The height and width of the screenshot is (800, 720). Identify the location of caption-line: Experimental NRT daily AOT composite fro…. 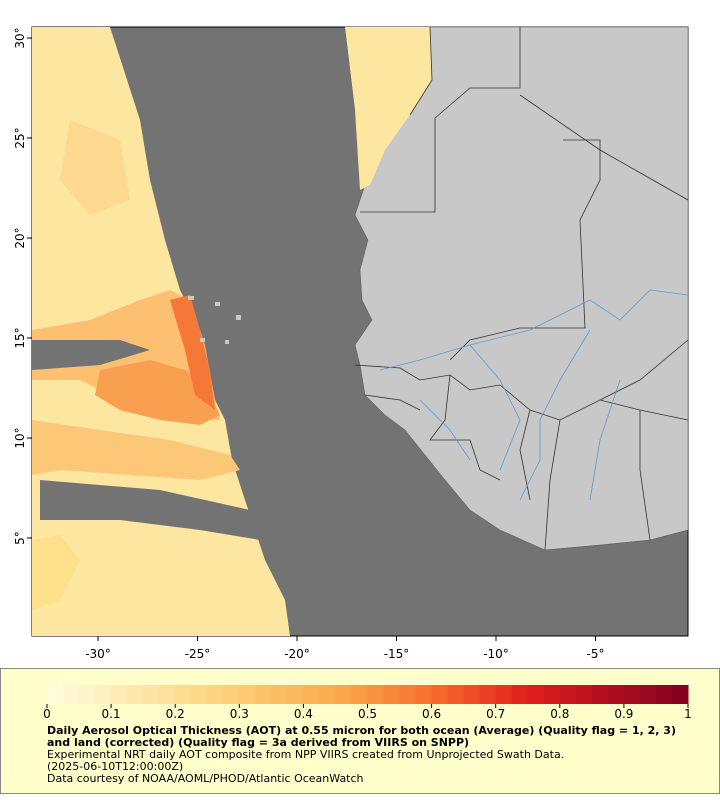
(306, 754).